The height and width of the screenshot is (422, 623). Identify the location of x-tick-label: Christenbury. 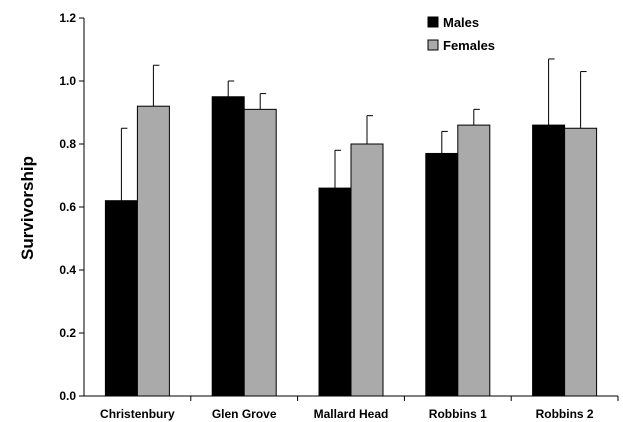
(137, 414).